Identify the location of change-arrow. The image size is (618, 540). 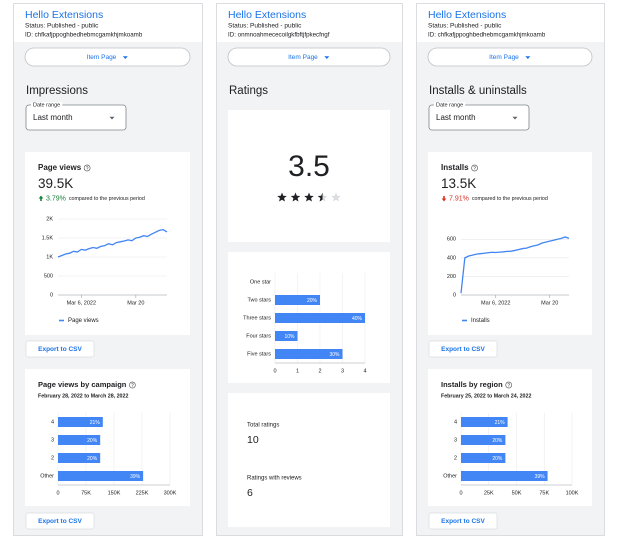
(444, 199).